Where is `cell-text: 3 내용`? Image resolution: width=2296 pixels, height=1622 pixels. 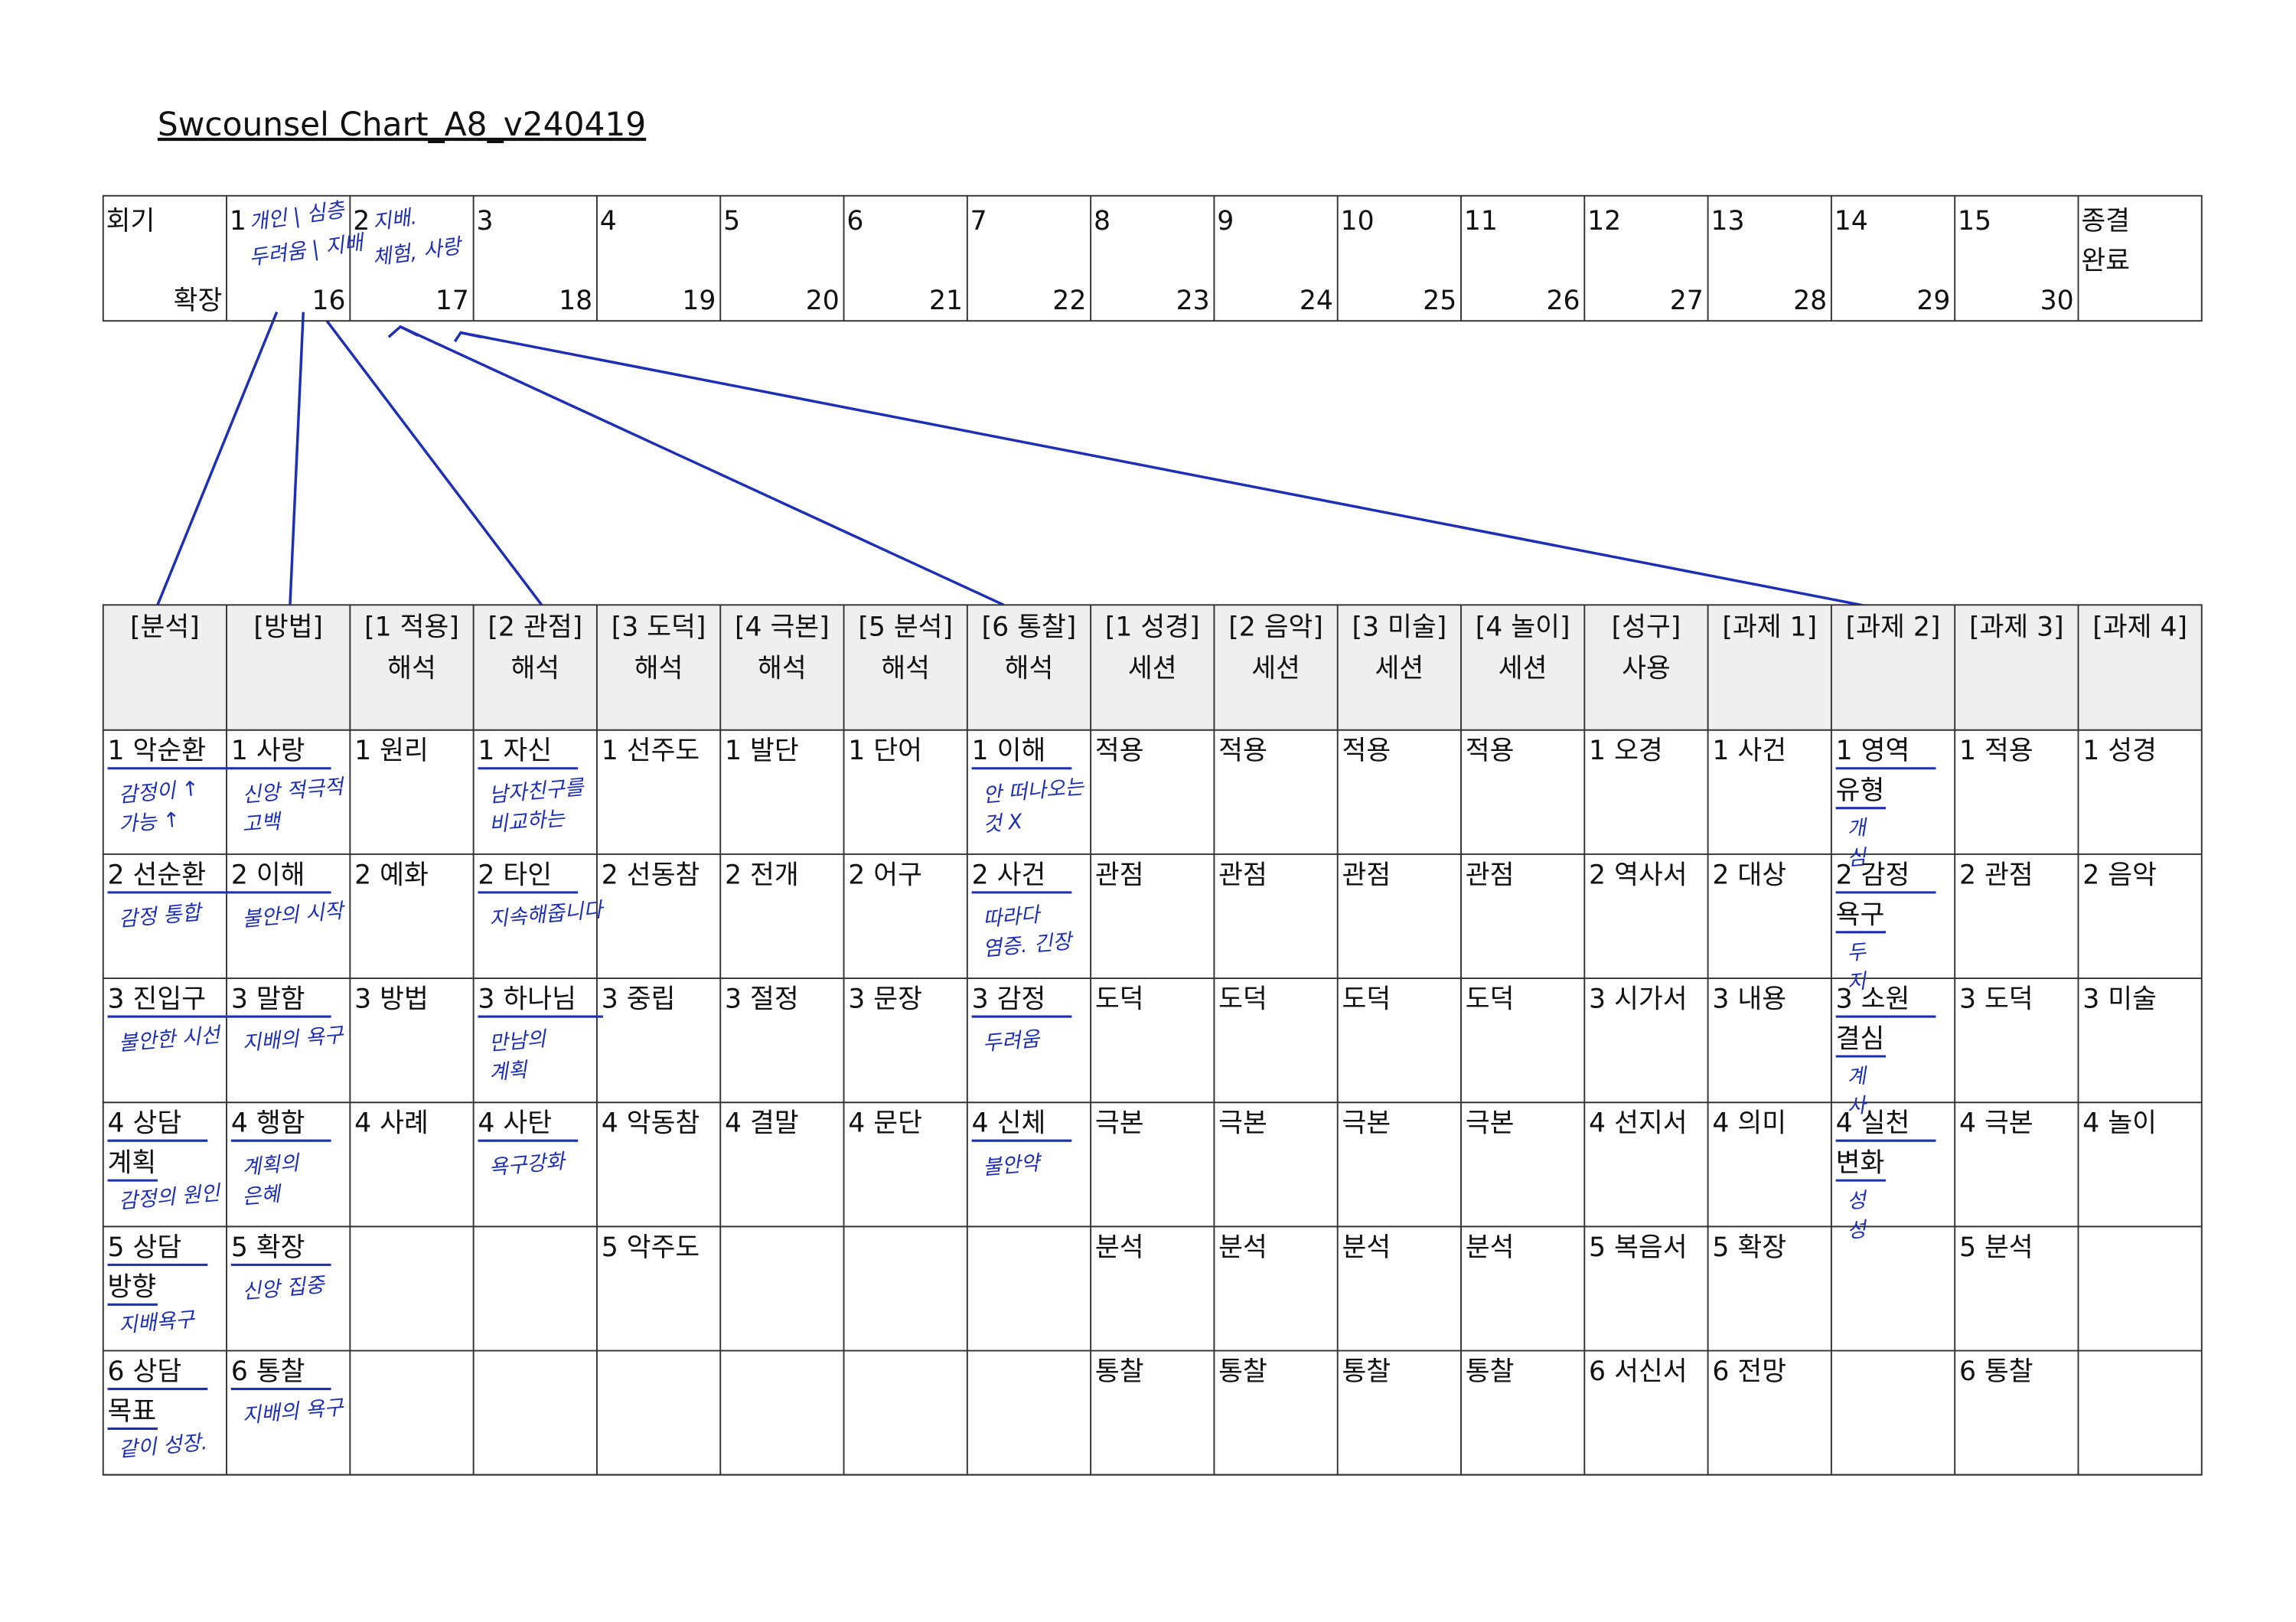
cell-text: 3 내용 is located at coordinates (1749, 999).